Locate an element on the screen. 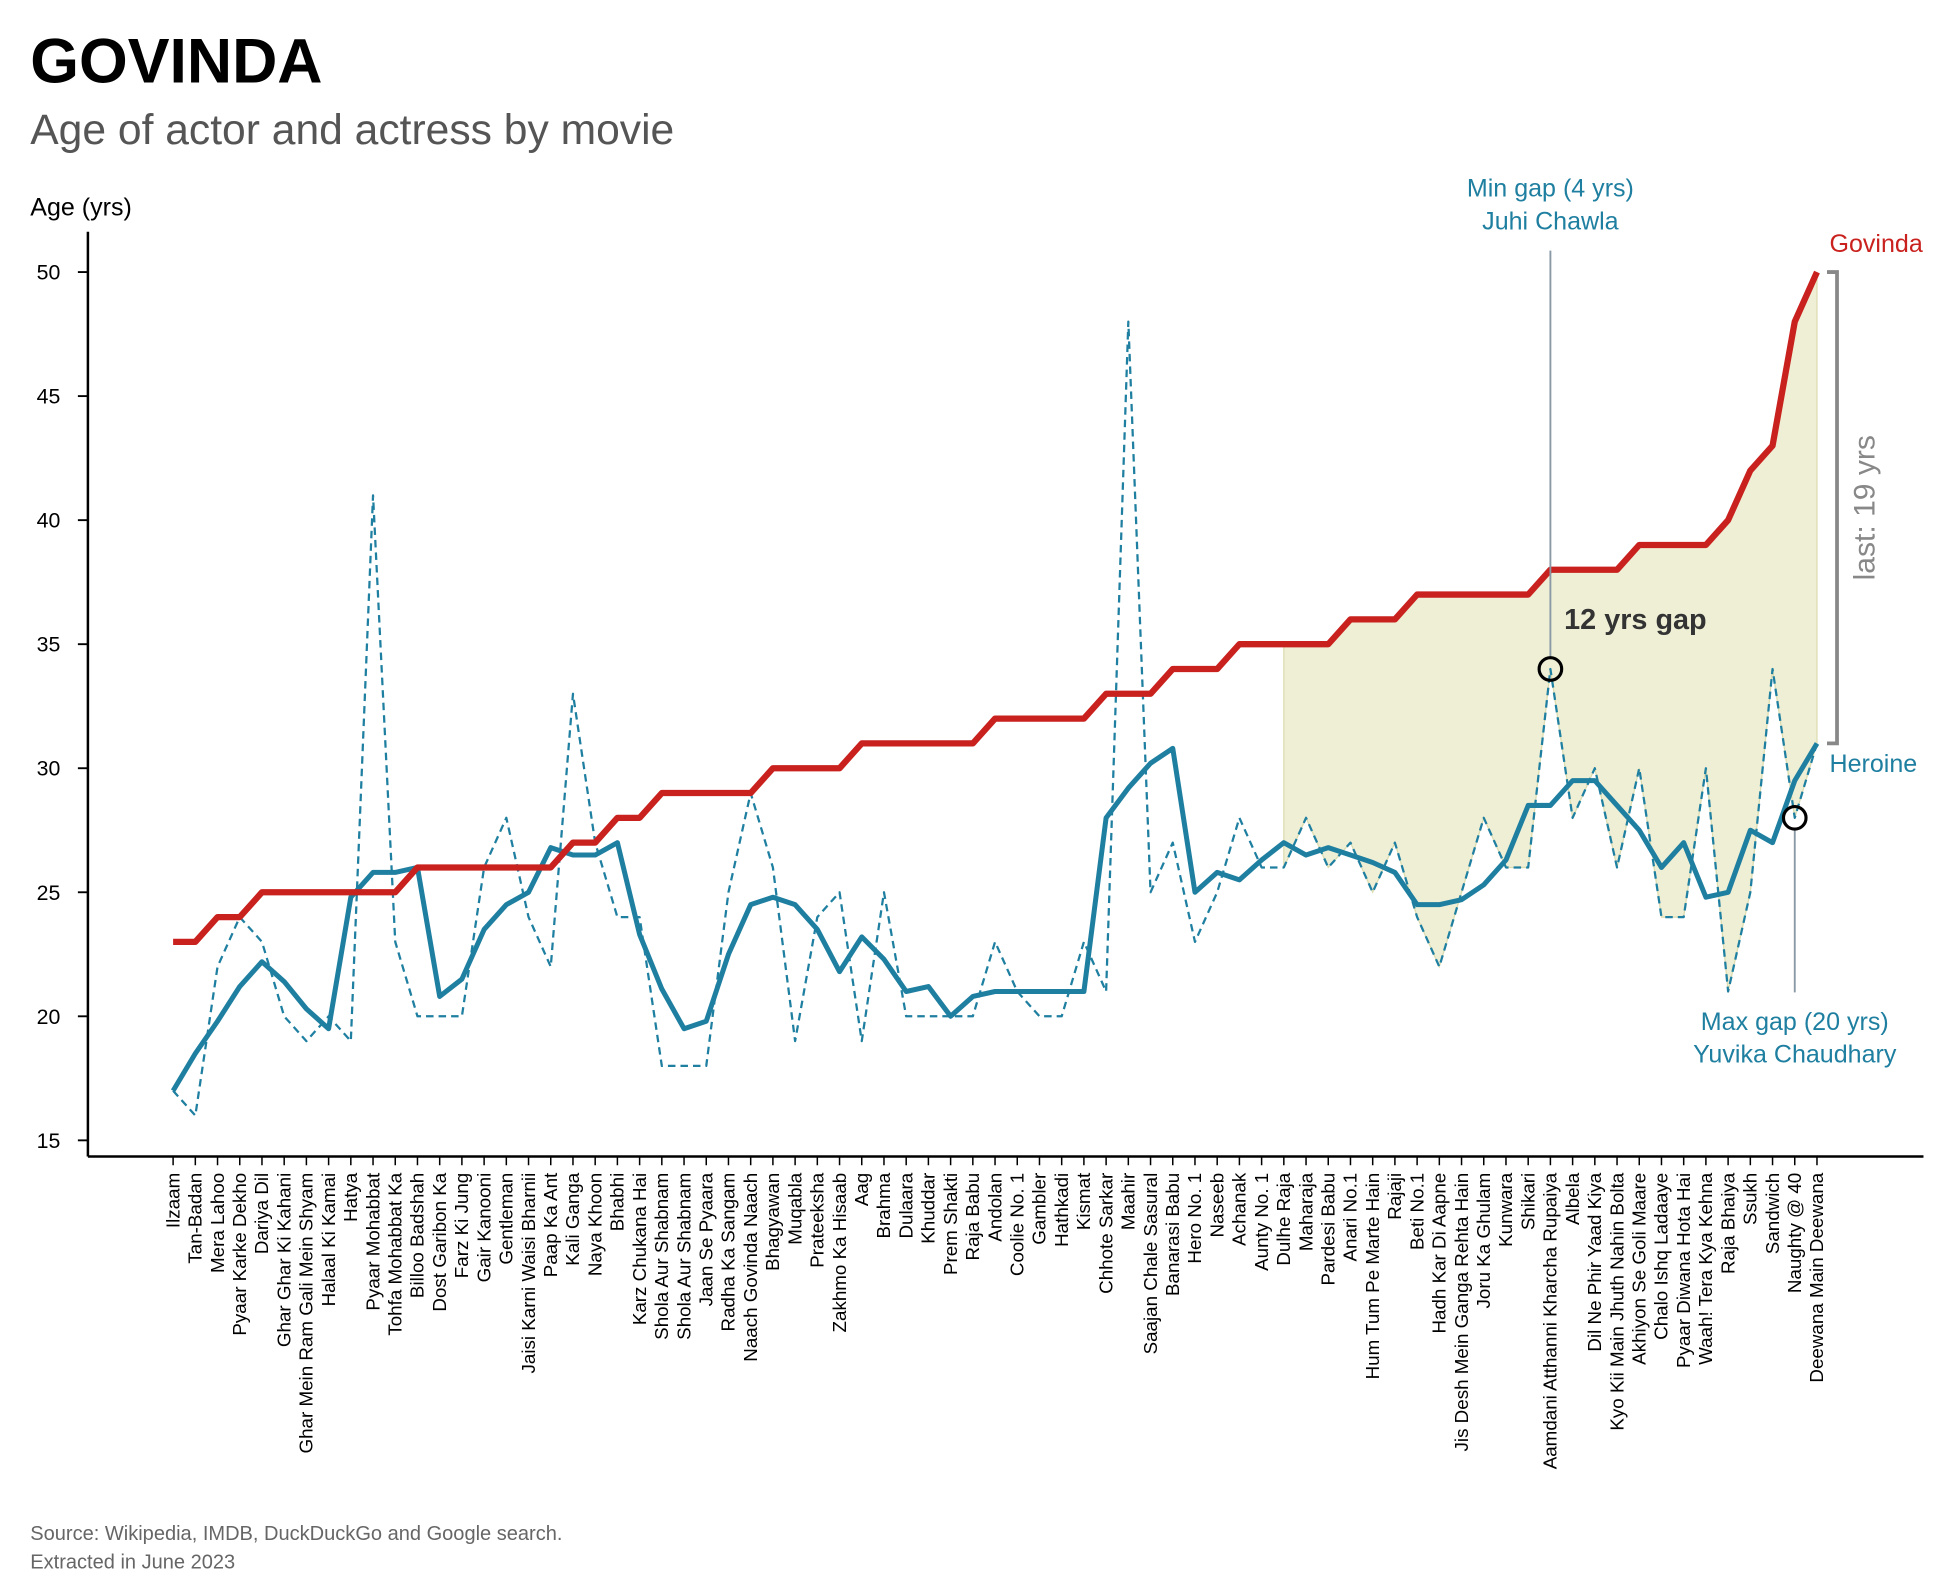  source: Extracted in June 2023 is located at coordinates (132, 1563).